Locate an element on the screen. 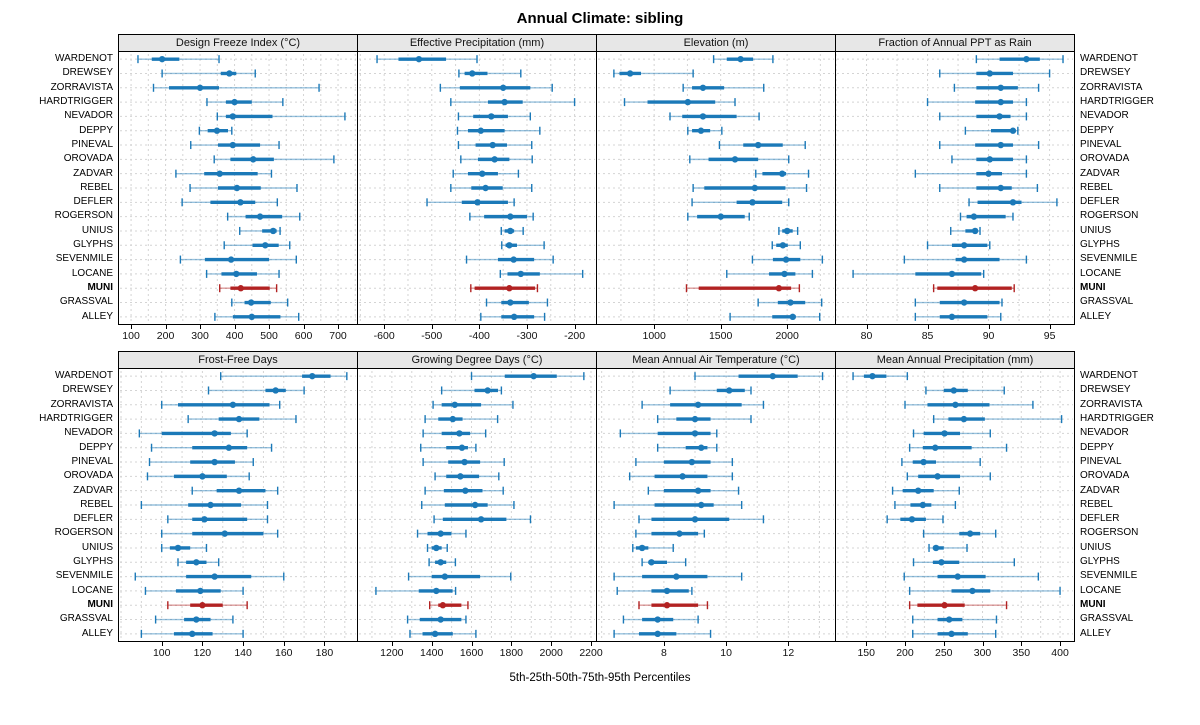  panel-frost-free-days: Frost-Free Days is located at coordinates (238, 496).